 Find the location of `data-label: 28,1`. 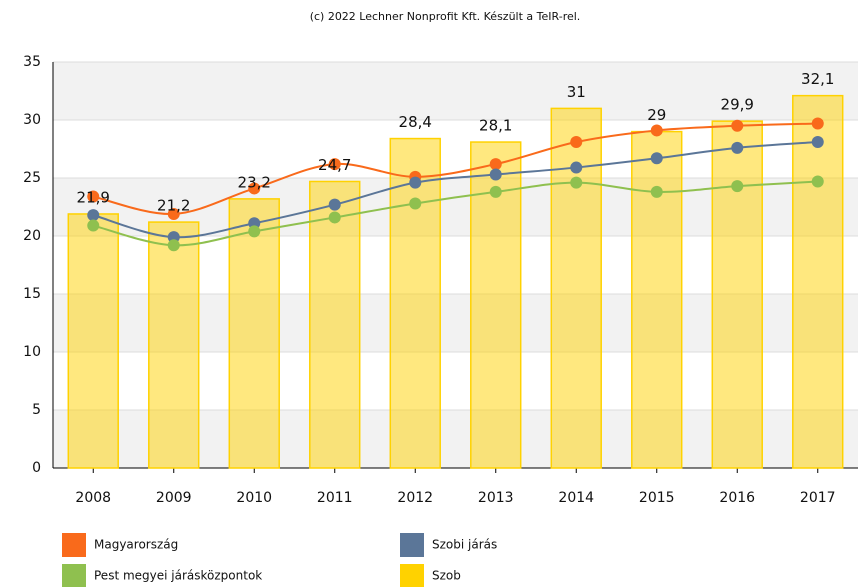

data-label: 28,1 is located at coordinates (495, 126).